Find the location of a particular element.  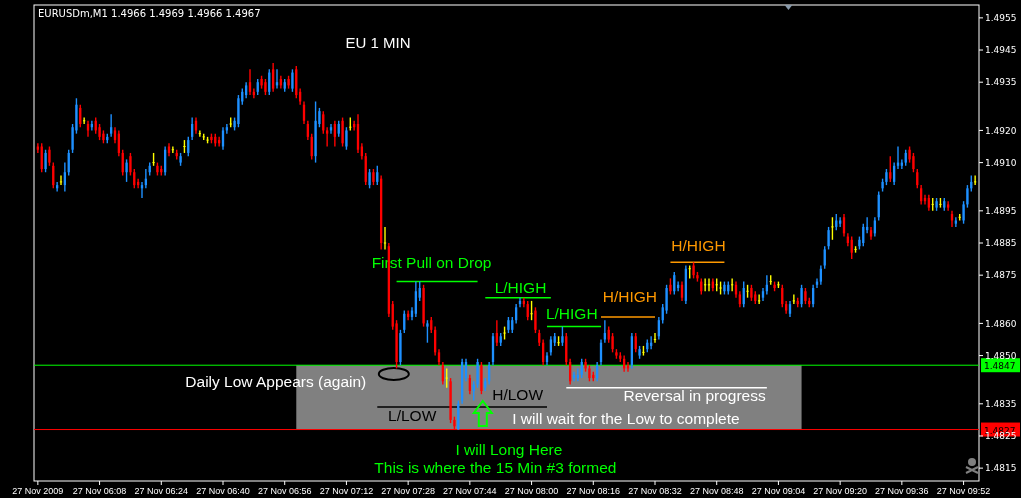

text: EU 1 MIN is located at coordinates (378, 42).